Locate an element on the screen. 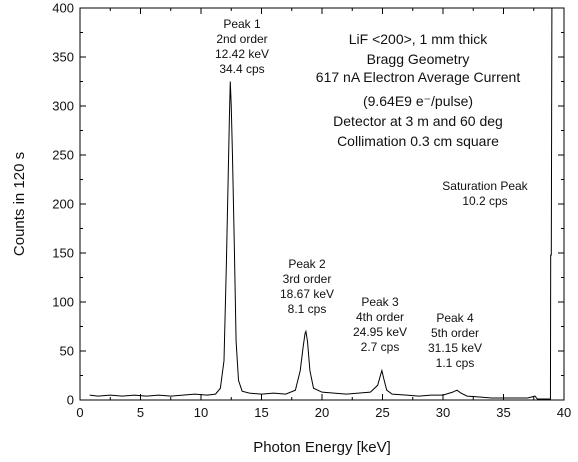 The image size is (578, 462). y-tick-label: 250 is located at coordinates (63, 155).